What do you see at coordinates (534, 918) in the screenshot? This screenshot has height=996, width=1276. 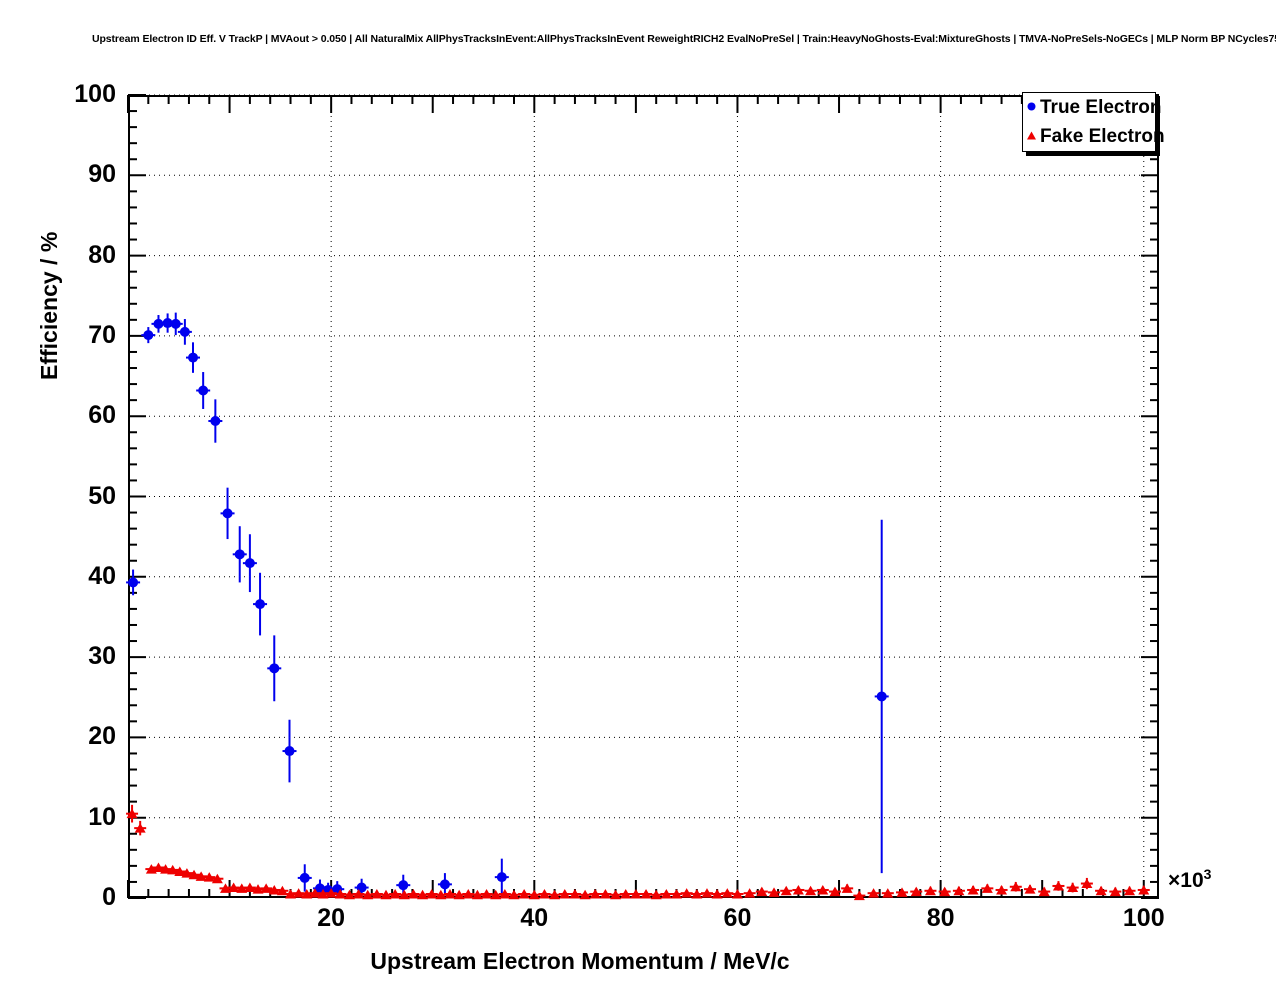 I see `x-axis-tick-label: 40` at bounding box center [534, 918].